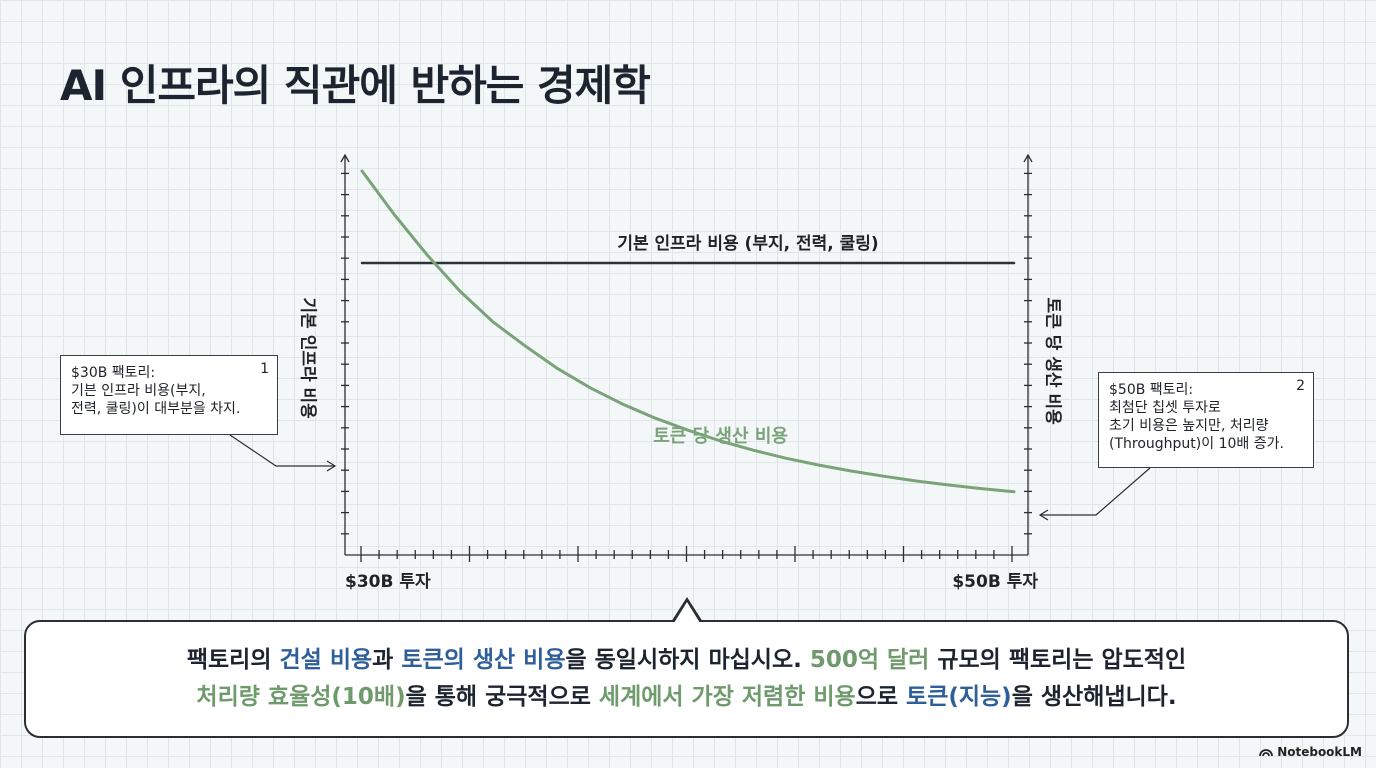  What do you see at coordinates (747, 244) in the screenshot?
I see `infrastructure-cost-label: 기본 인프라 비용 (부지, 전력, 쿨링)` at bounding box center [747, 244].